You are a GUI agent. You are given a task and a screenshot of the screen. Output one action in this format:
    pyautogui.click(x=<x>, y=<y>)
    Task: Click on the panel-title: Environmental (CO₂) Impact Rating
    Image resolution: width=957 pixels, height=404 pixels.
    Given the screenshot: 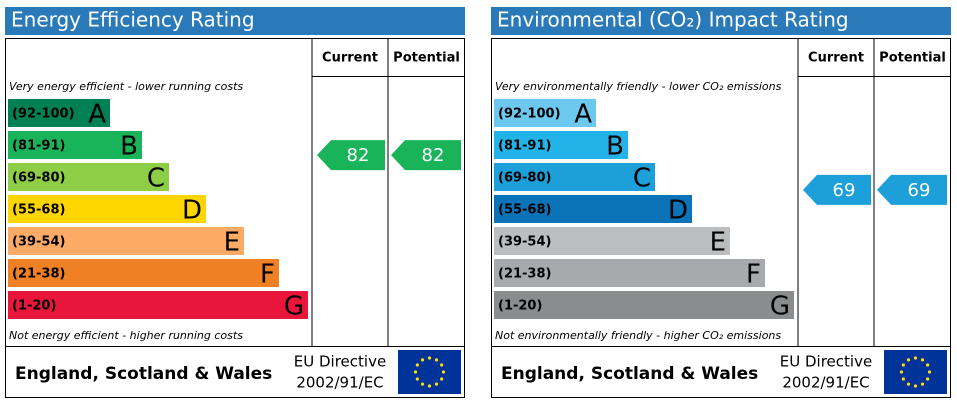 What is the action you would take?
    pyautogui.click(x=673, y=20)
    